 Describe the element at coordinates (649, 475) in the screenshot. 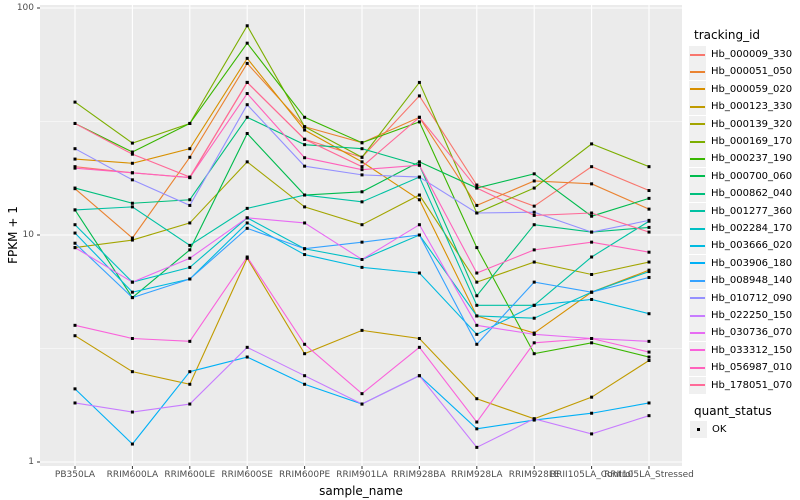

I see `x-tick-label-RRII105LA_Stressed: RRII105LA_Stressed` at that location.